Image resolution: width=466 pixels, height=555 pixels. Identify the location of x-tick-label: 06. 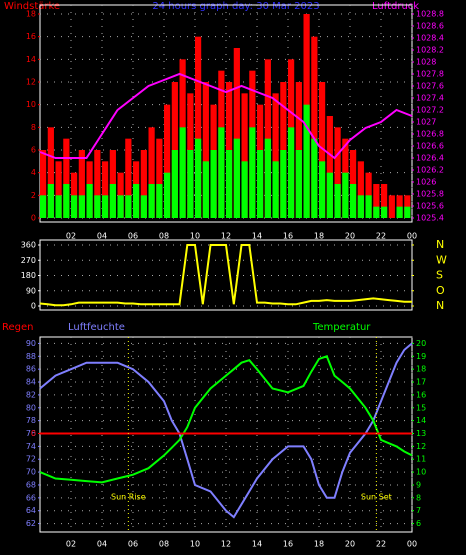
(133, 544).